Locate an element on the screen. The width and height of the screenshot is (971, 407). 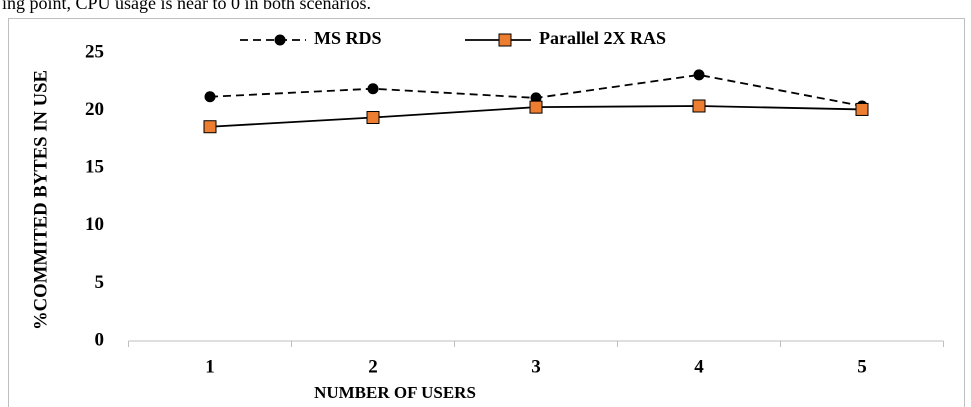
y-axis-label: %COMMITED BYTES IN USE is located at coordinates (40, 200).